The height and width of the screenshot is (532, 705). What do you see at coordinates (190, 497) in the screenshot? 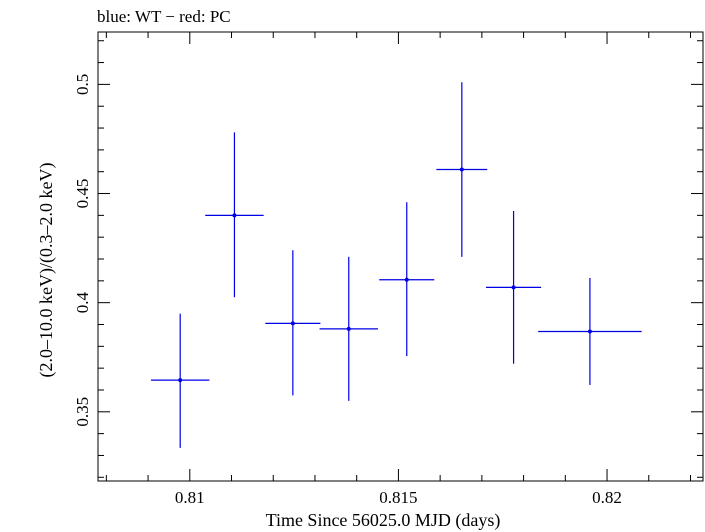
I see `x-tick-label: 0.81` at bounding box center [190, 497].